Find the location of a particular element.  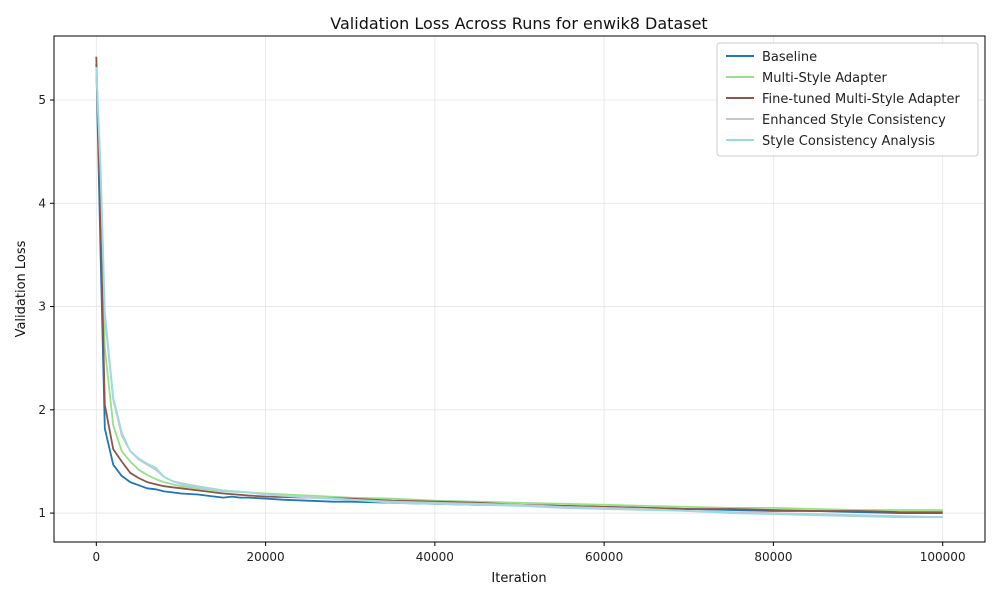

legend-label-enhanced-style-consistency: Enhanced Style Consistency is located at coordinates (854, 120).